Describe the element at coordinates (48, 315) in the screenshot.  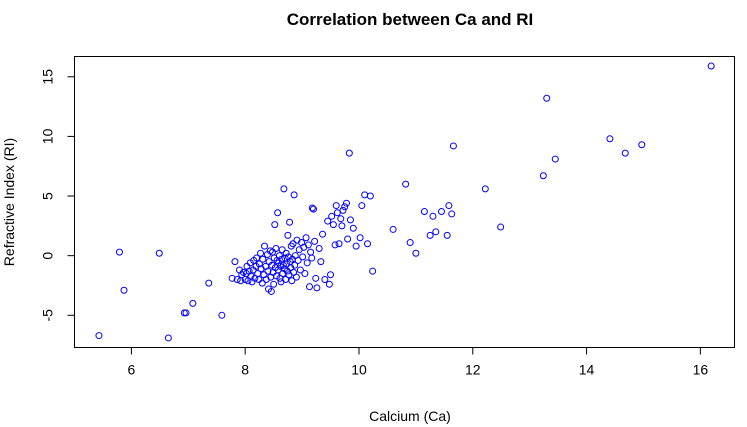
I see `y-tick-label: -5` at that location.